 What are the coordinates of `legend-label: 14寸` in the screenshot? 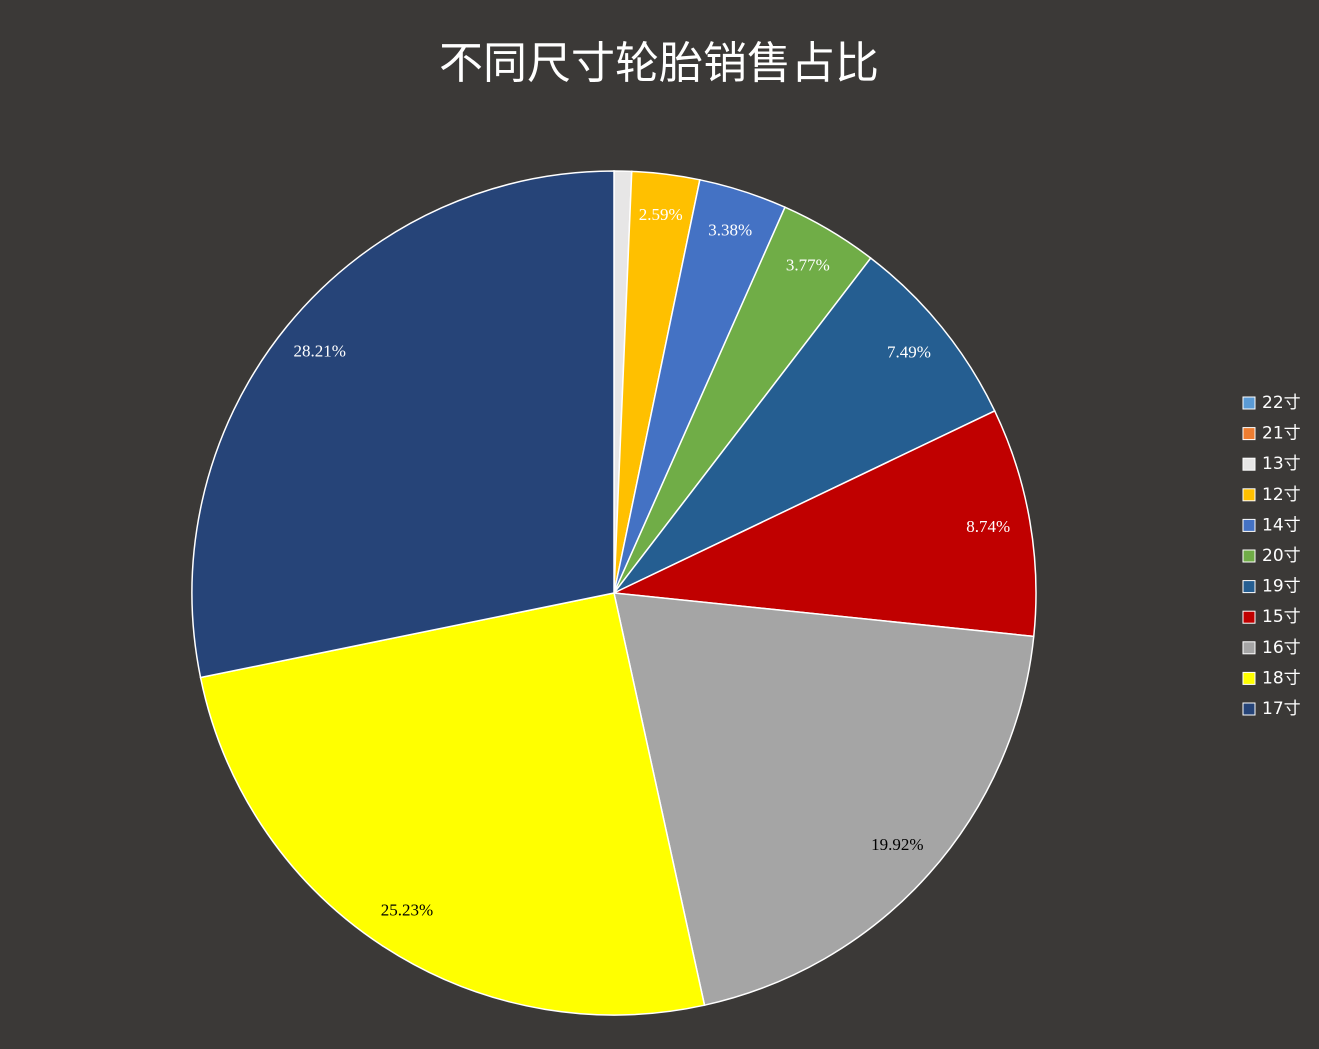 It's located at (1281, 525).